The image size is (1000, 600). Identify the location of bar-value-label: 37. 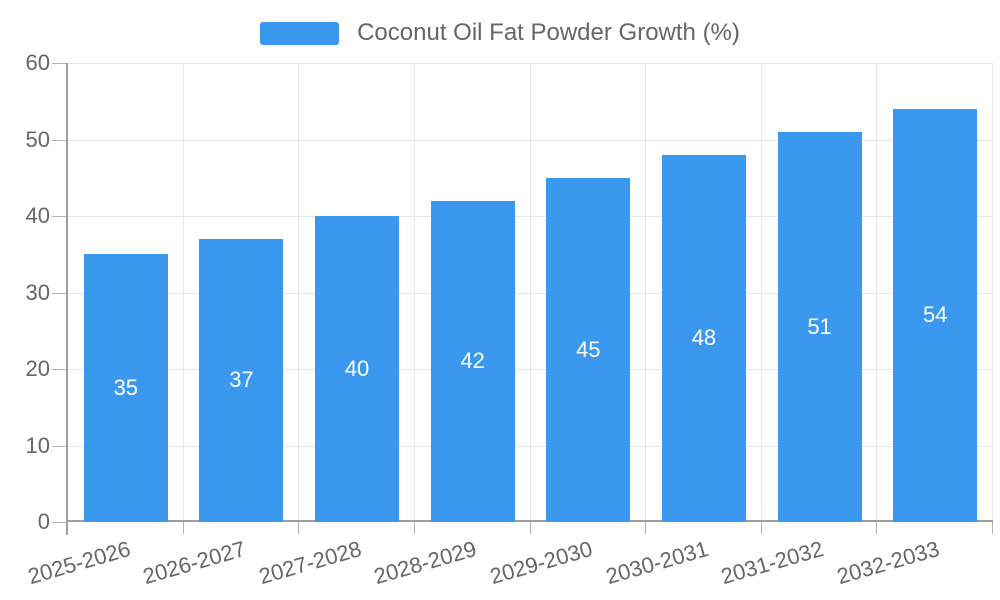
(241, 380).